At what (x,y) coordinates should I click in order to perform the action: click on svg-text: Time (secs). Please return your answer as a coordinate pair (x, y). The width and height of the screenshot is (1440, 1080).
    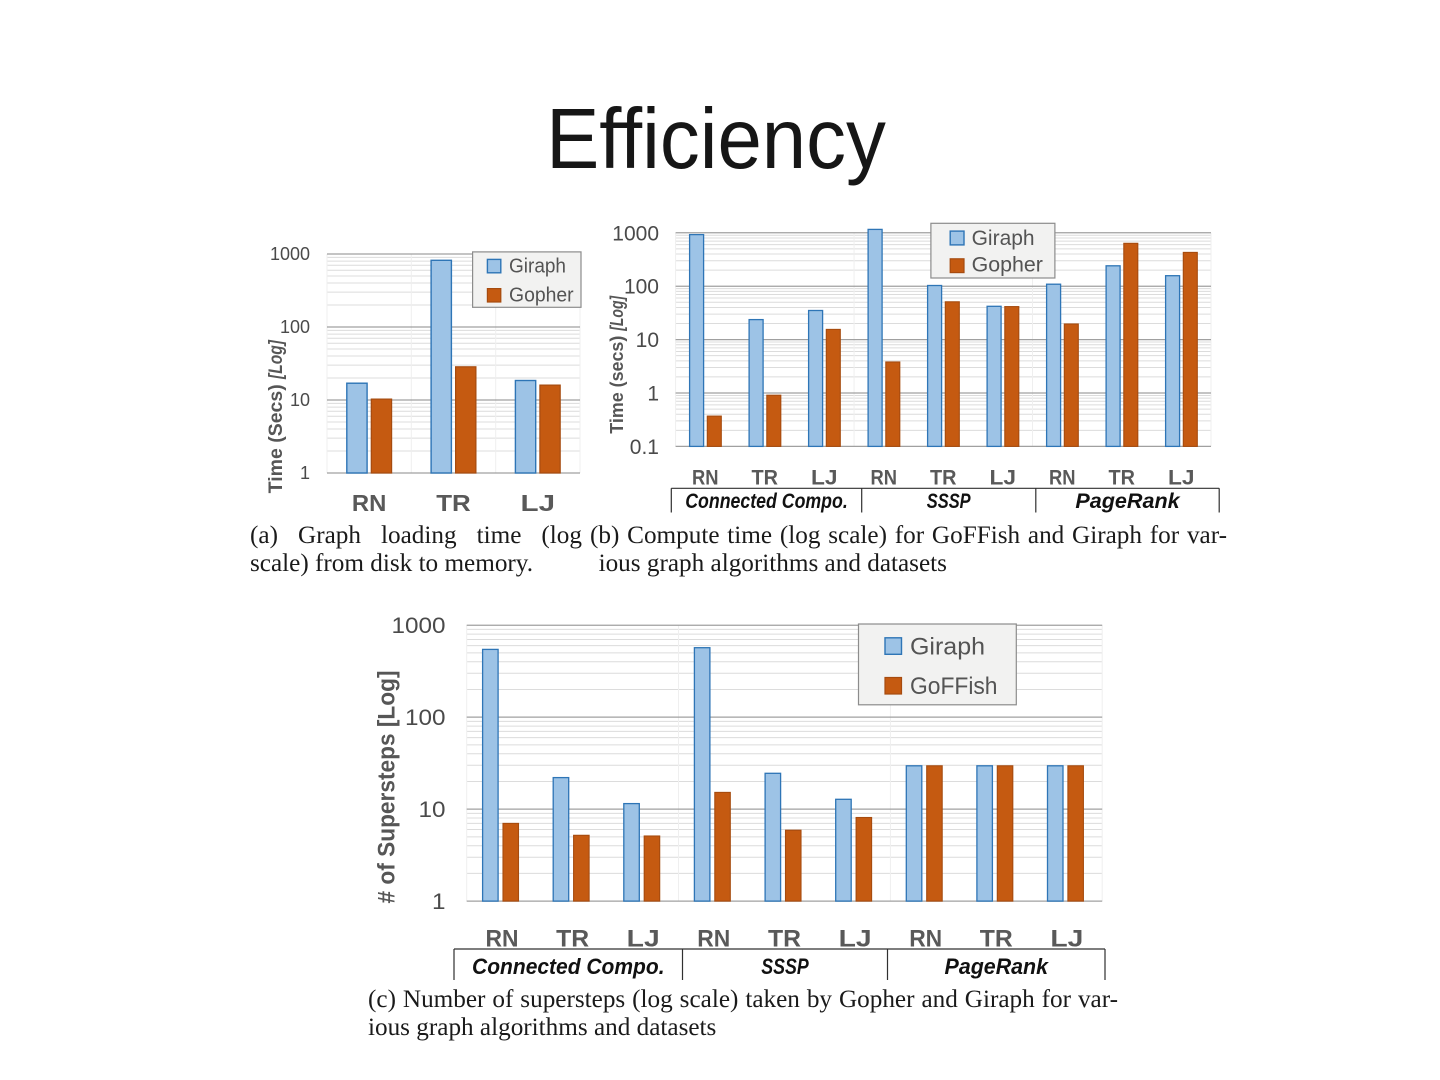
    Looking at the image, I should click on (617, 385).